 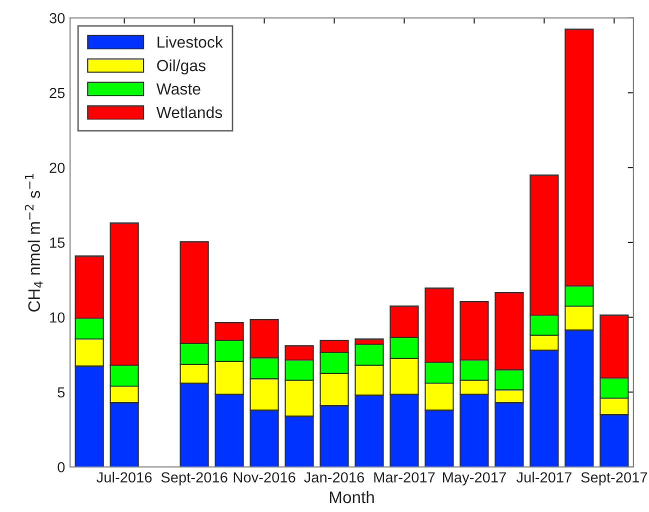 What do you see at coordinates (57, 243) in the screenshot?
I see `y-tick-label: 15` at bounding box center [57, 243].